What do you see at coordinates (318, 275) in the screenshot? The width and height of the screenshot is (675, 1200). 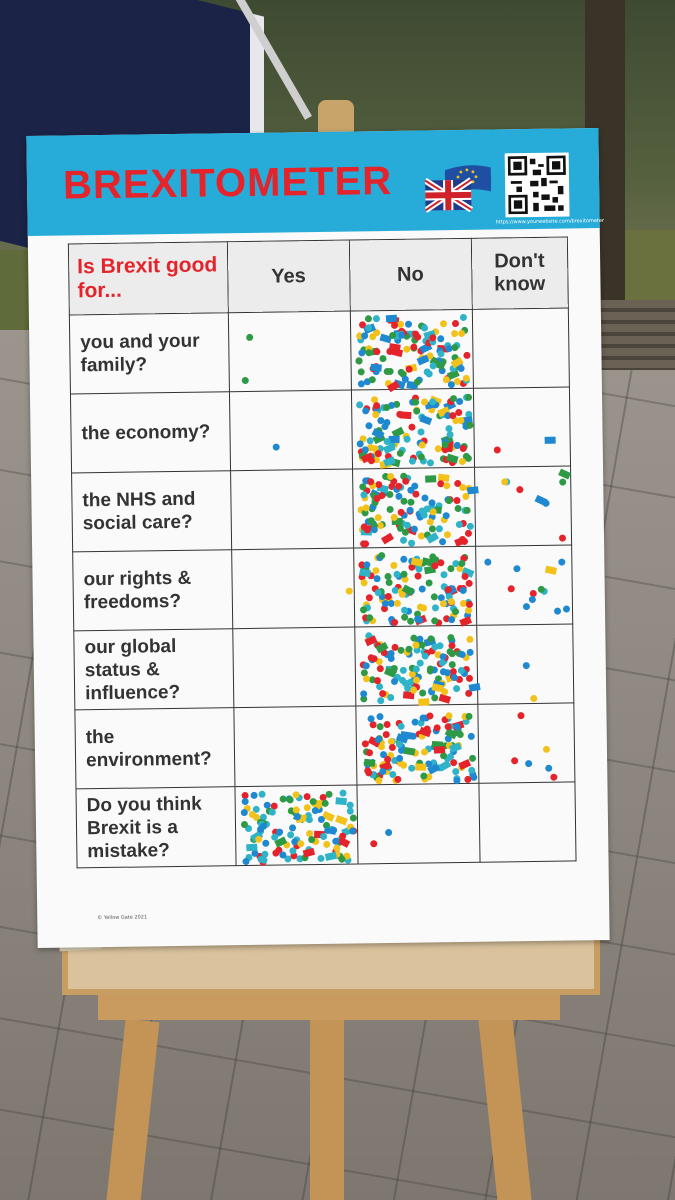 I see `header-row: Is Brexit good for... Yes No Don't know` at bounding box center [318, 275].